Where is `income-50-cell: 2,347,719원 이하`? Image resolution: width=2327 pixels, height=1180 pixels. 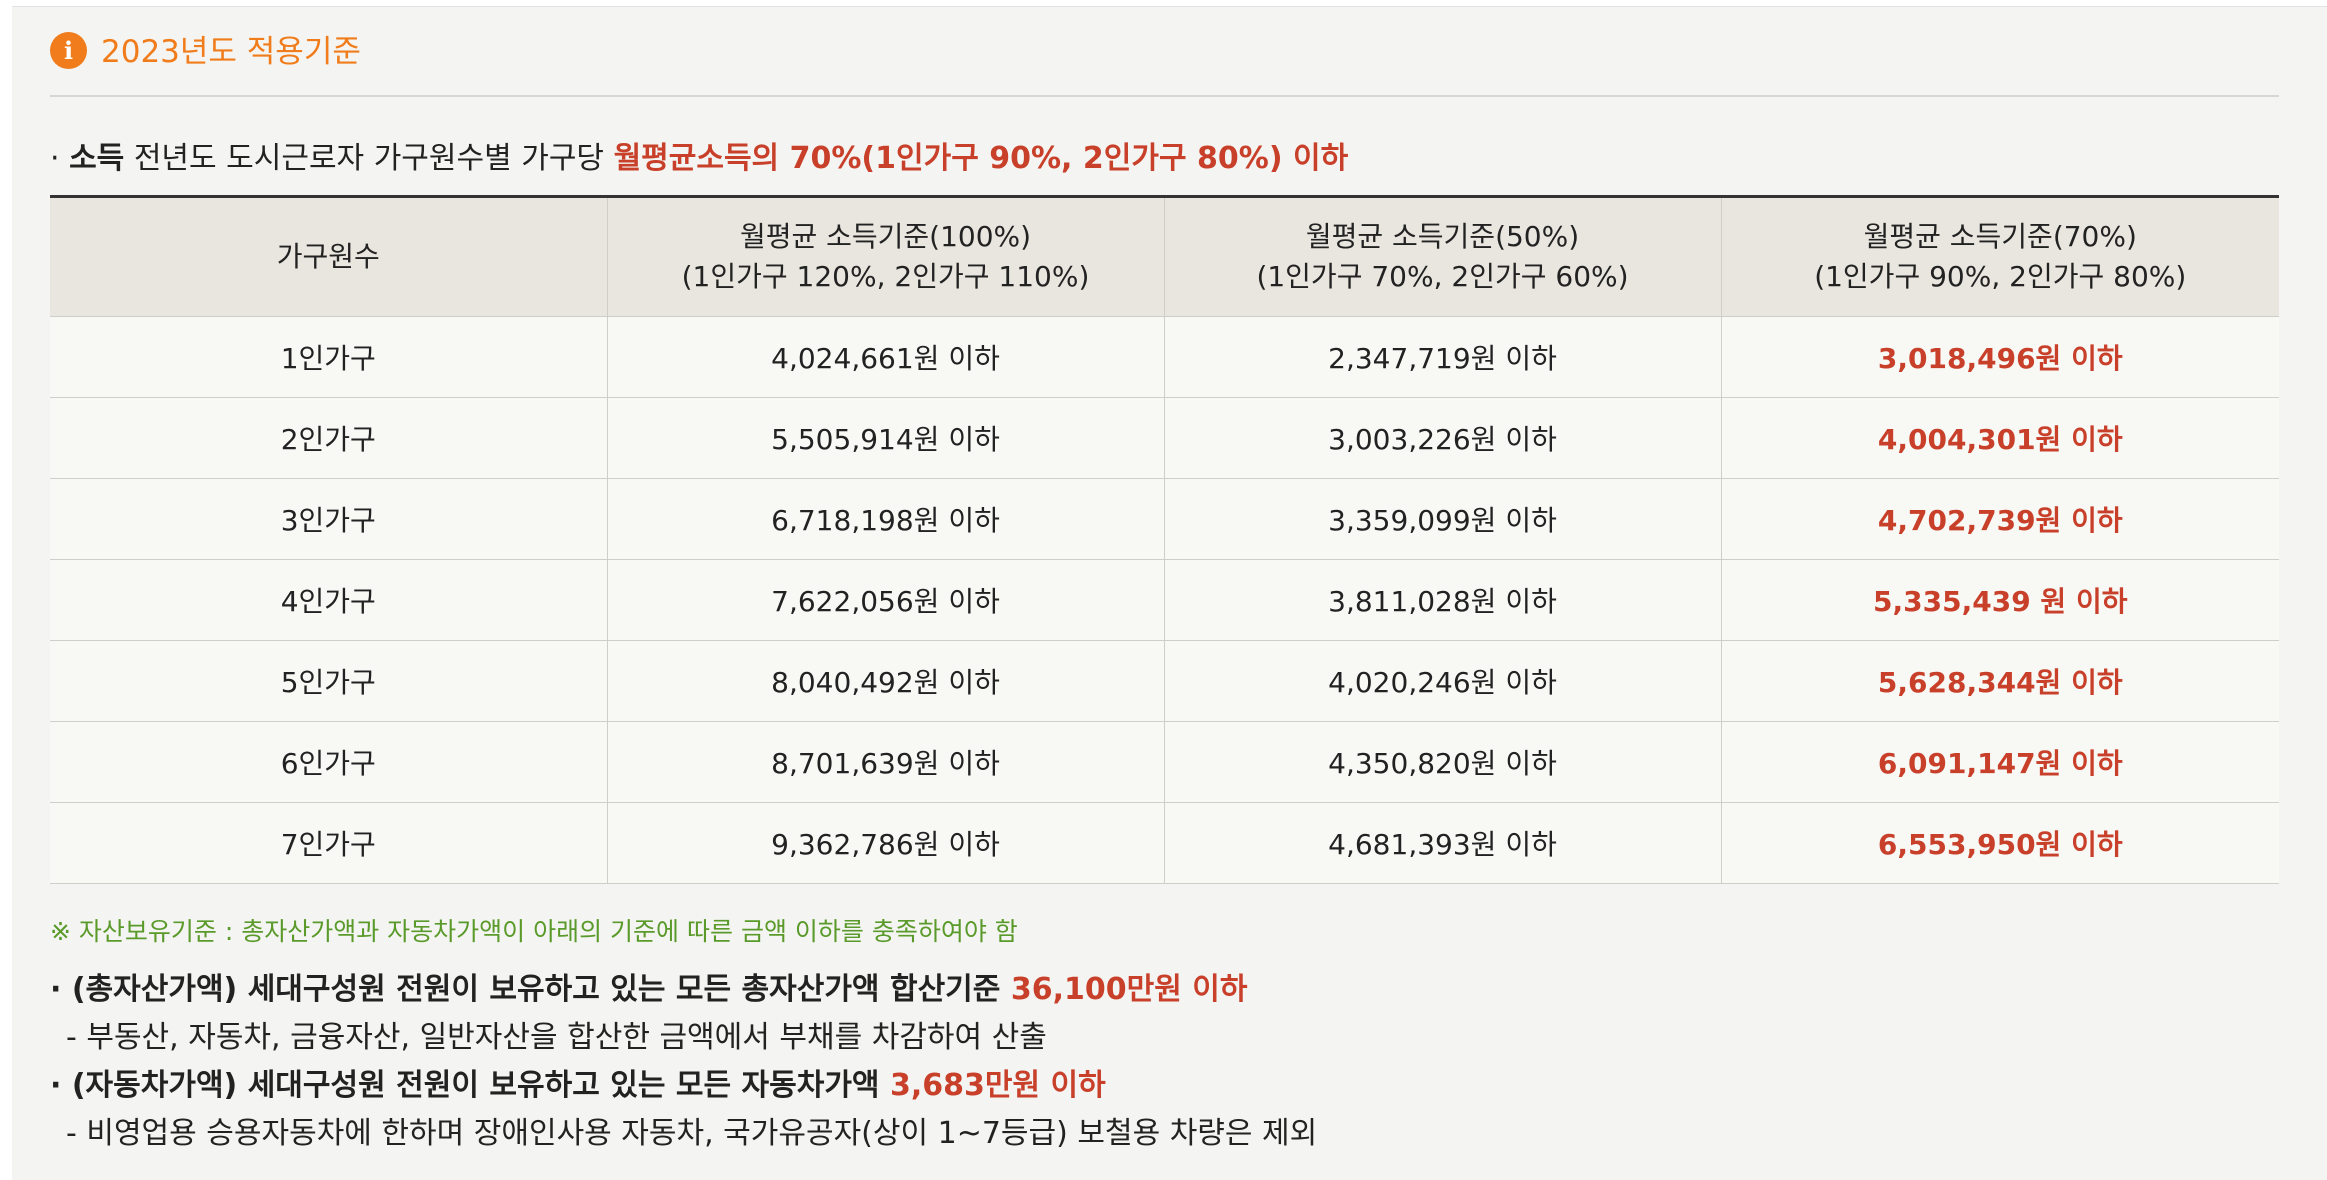
income-50-cell: 2,347,719원 이하 is located at coordinates (1443, 357).